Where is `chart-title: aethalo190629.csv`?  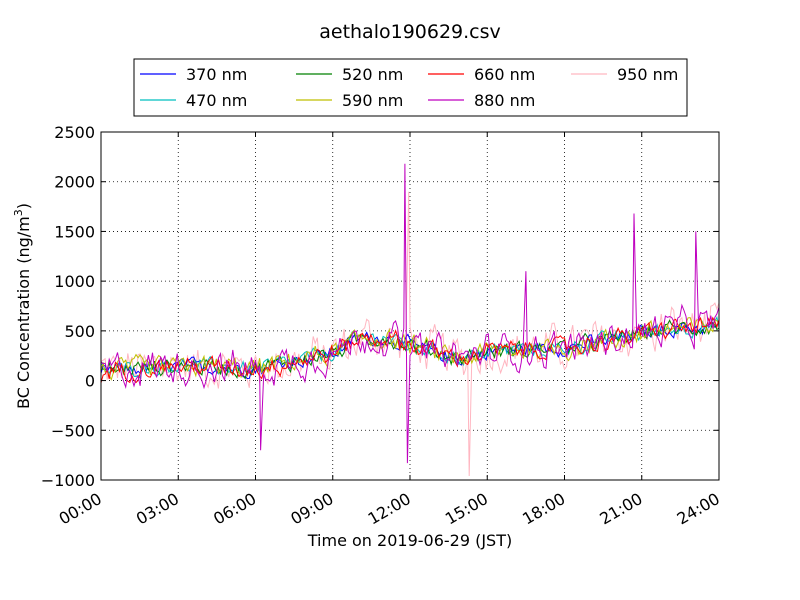
chart-title: aethalo190629.csv is located at coordinates (410, 32).